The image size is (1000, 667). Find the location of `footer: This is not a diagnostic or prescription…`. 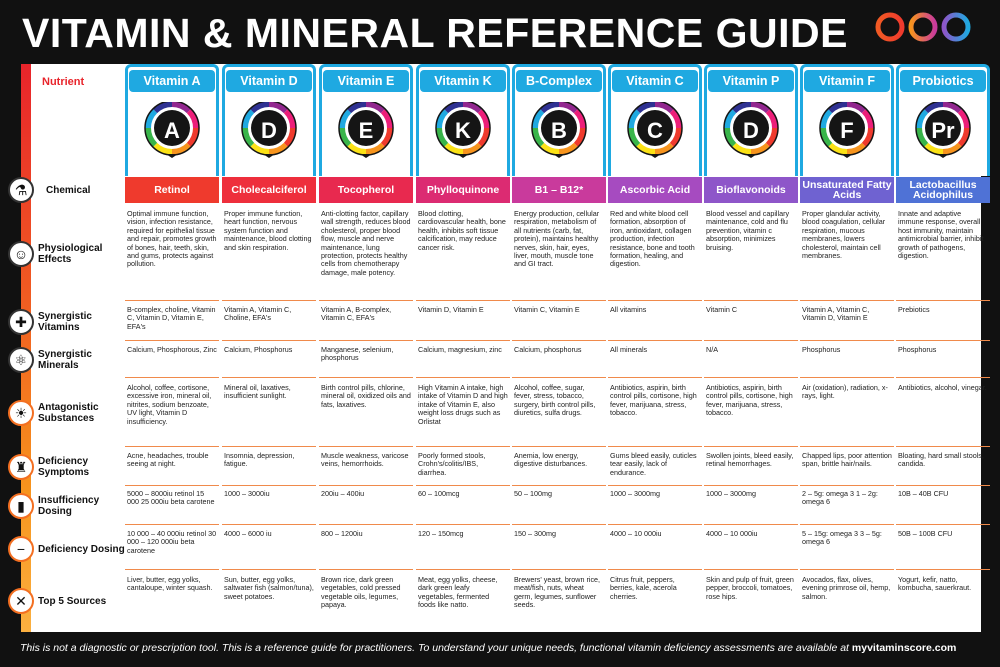

footer: This is not a diagnostic or prescription… is located at coordinates (500, 648).